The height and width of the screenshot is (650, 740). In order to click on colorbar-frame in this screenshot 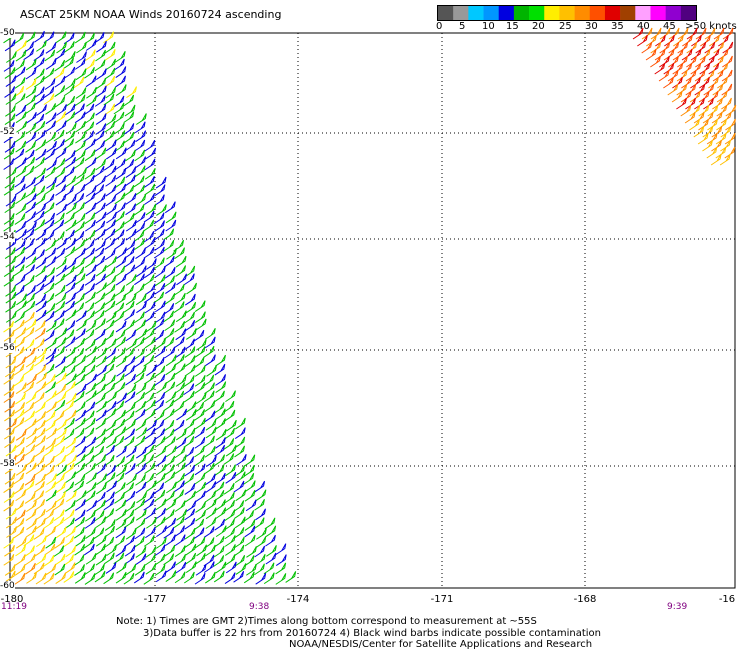, I will do `click(567, 13)`.